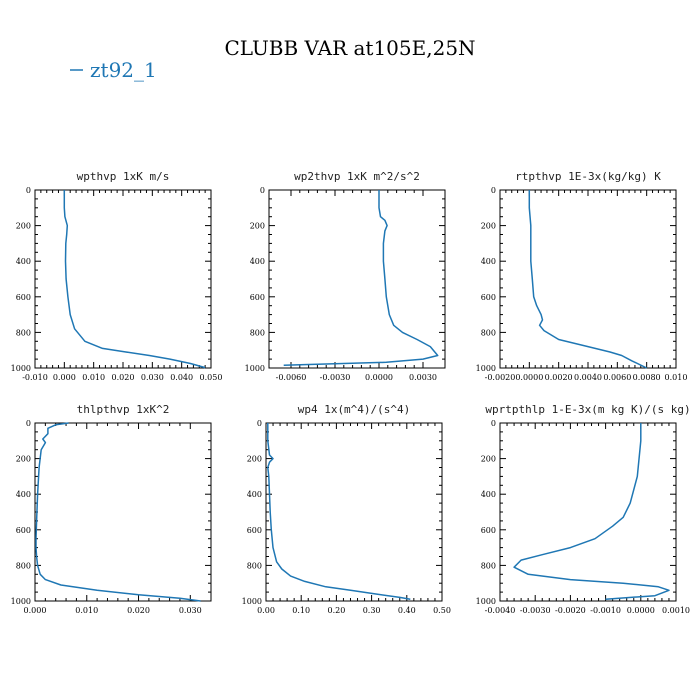  Describe the element at coordinates (647, 377) in the screenshot. I see `x-tick-label: 0.0080` at that location.